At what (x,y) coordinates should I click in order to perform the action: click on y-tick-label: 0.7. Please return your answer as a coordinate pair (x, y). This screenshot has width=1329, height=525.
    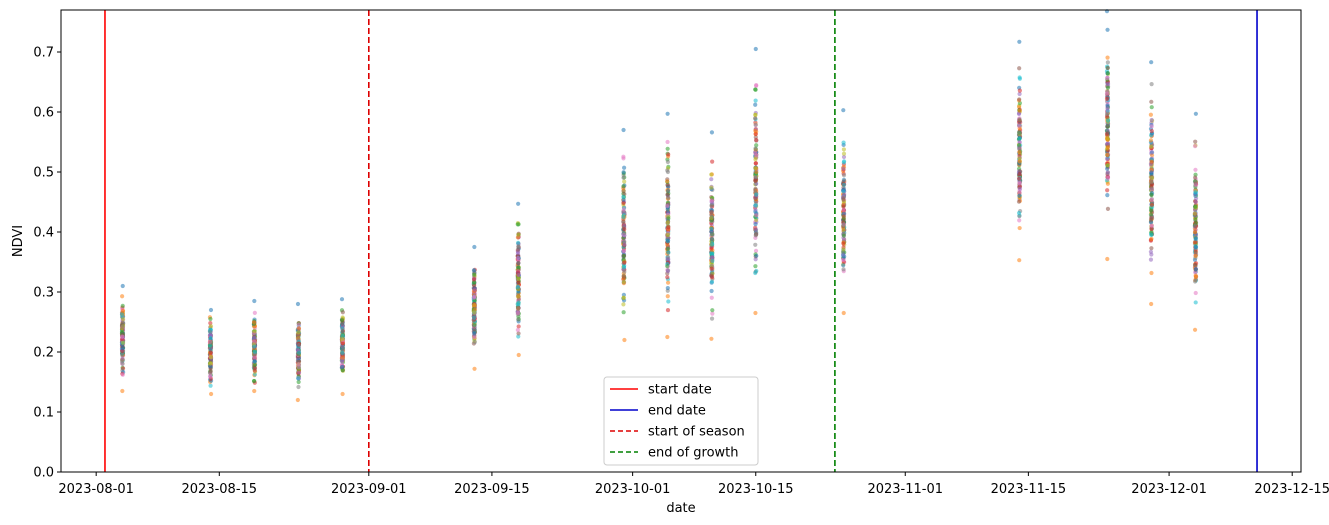
    Looking at the image, I should click on (43, 53).